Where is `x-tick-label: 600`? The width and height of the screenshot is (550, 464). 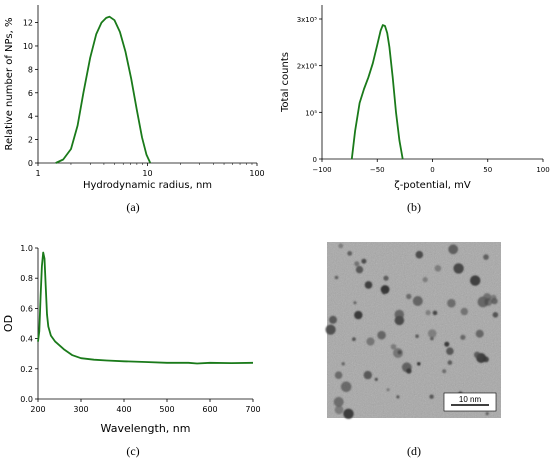 x-tick-label: 600 is located at coordinates (209, 409).